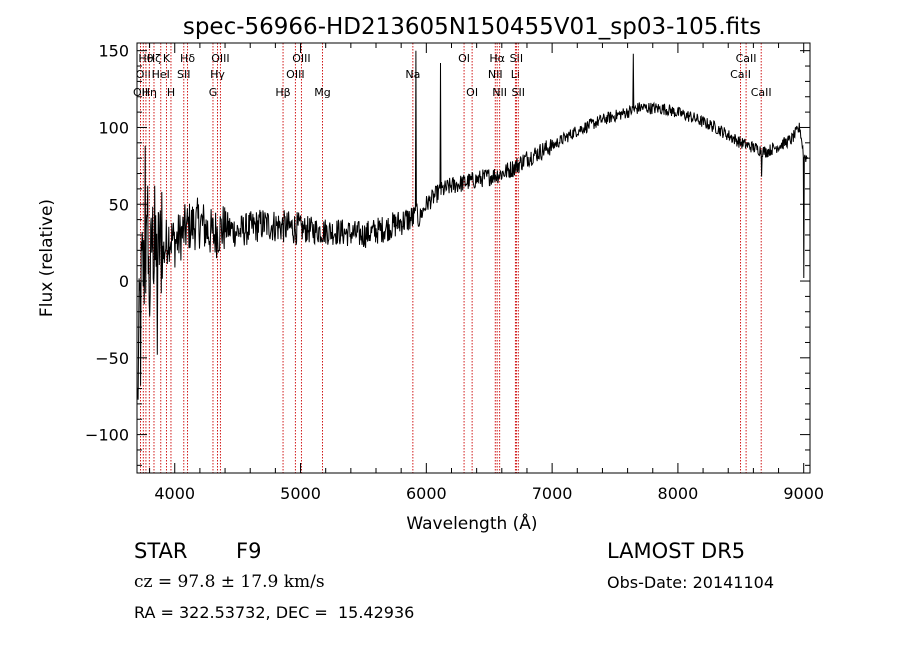 The image size is (900, 654). Describe the element at coordinates (552, 493) in the screenshot. I see `x-tick-label: 7000` at that location.